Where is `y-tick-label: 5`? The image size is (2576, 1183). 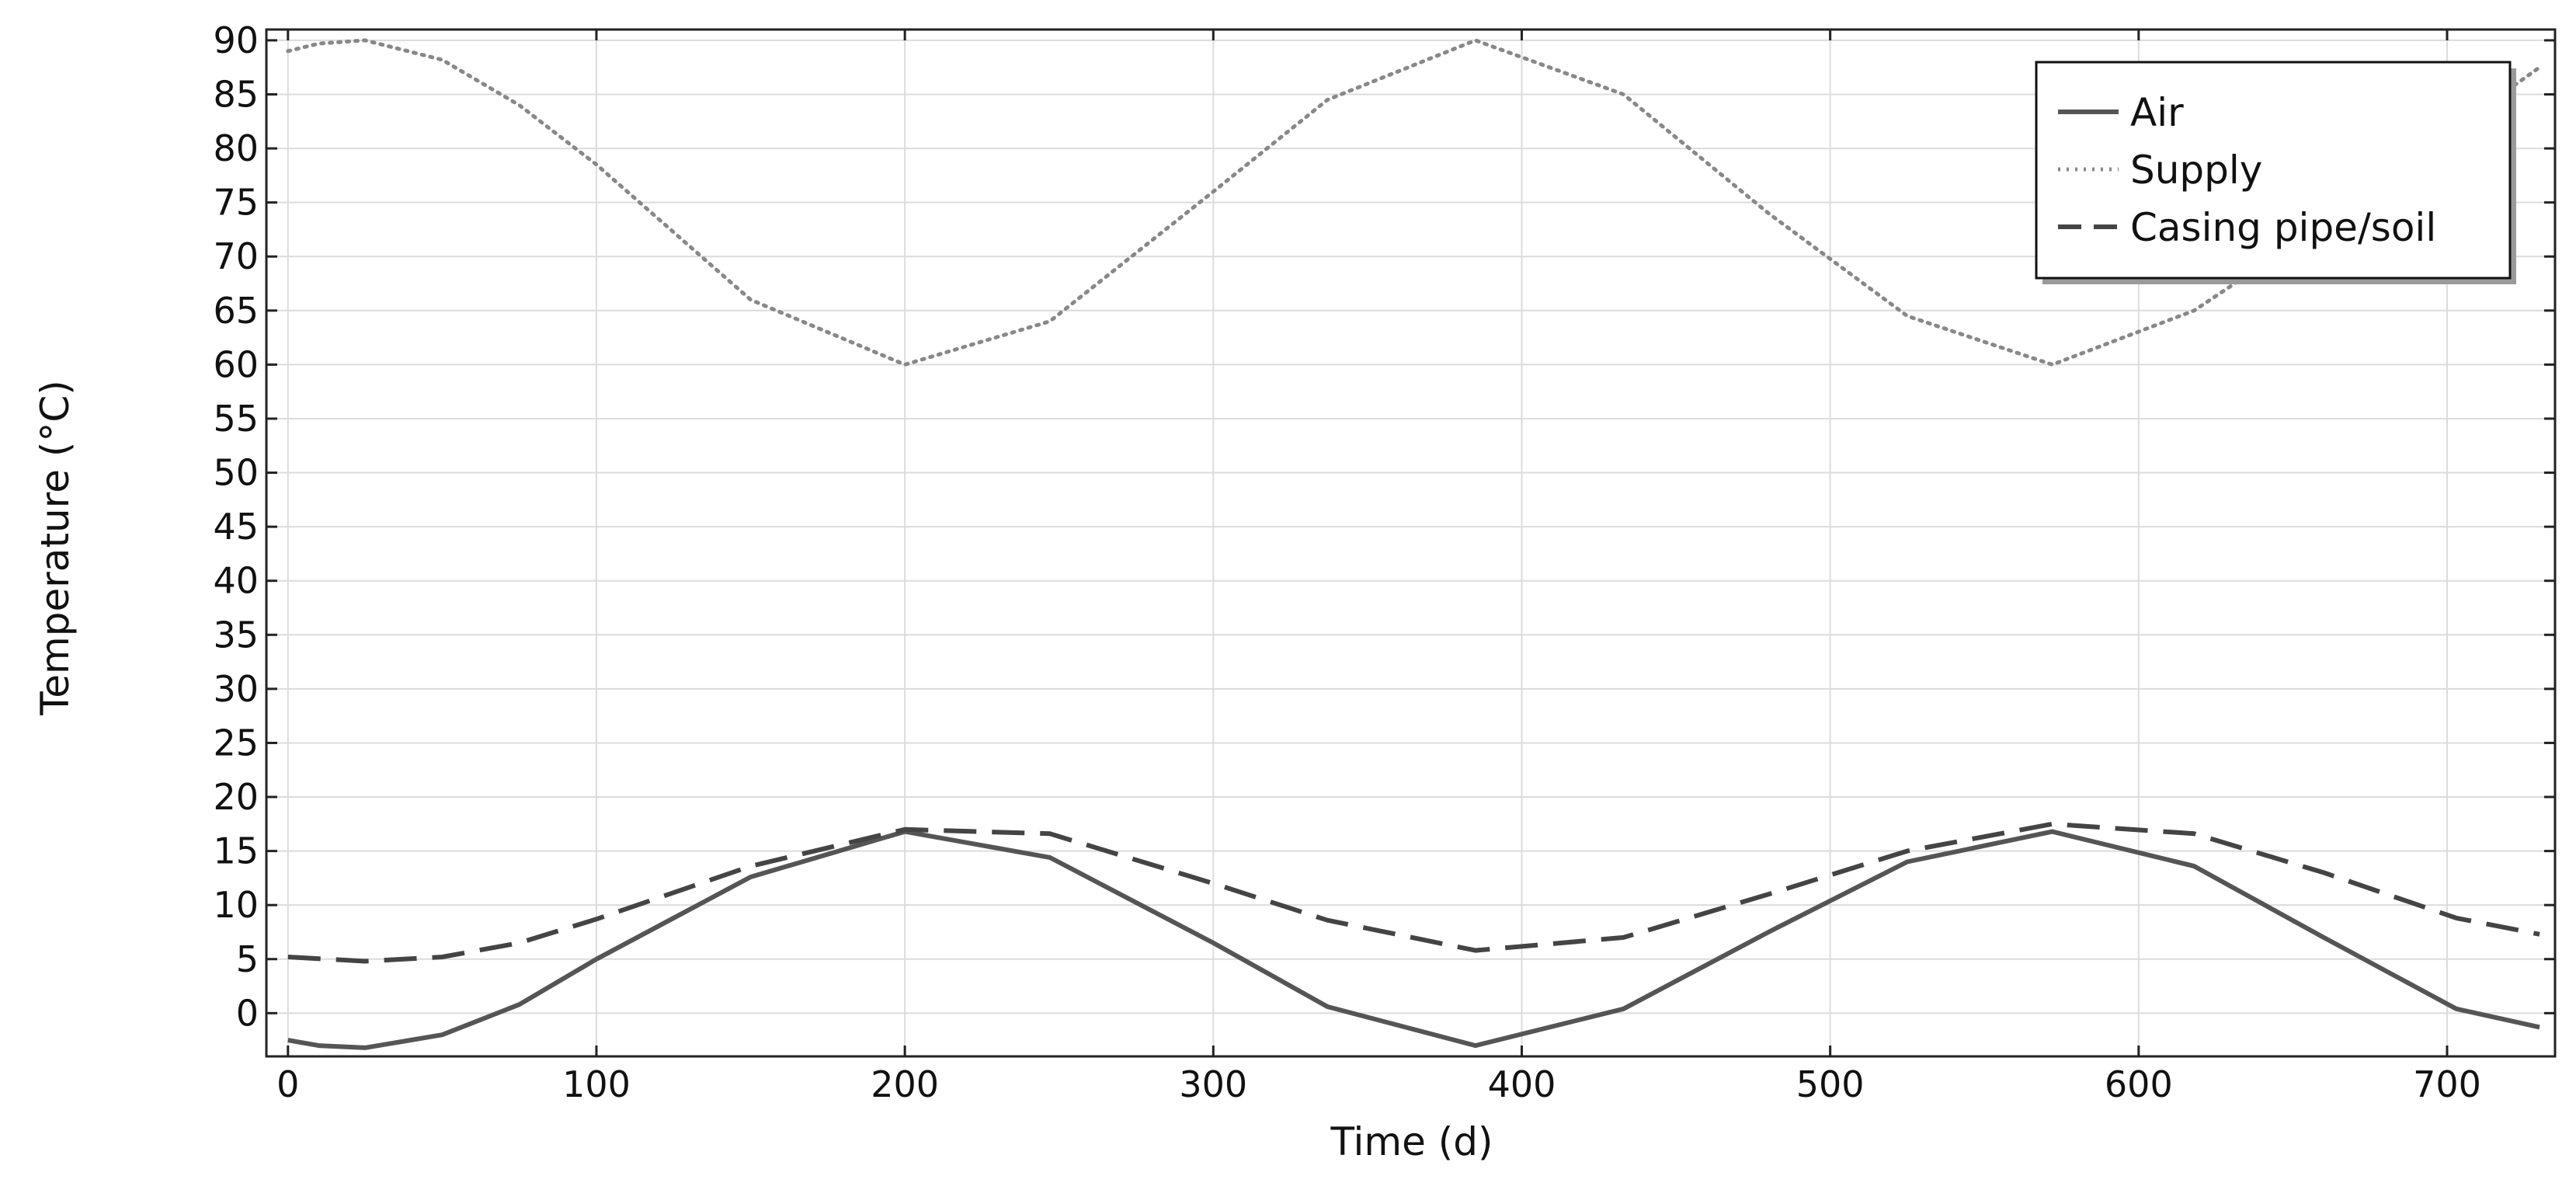 y-tick-label: 5 is located at coordinates (248, 959).